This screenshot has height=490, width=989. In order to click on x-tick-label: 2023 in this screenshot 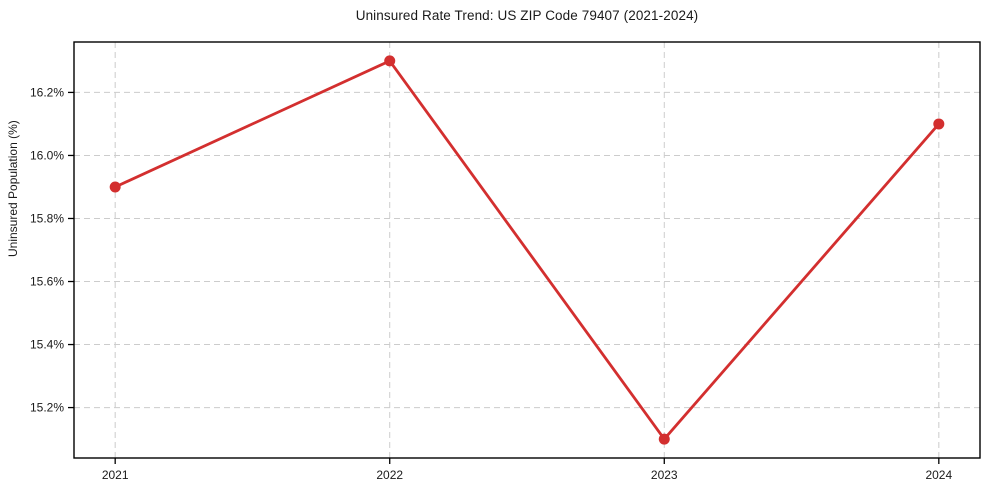, I will do `click(664, 475)`.